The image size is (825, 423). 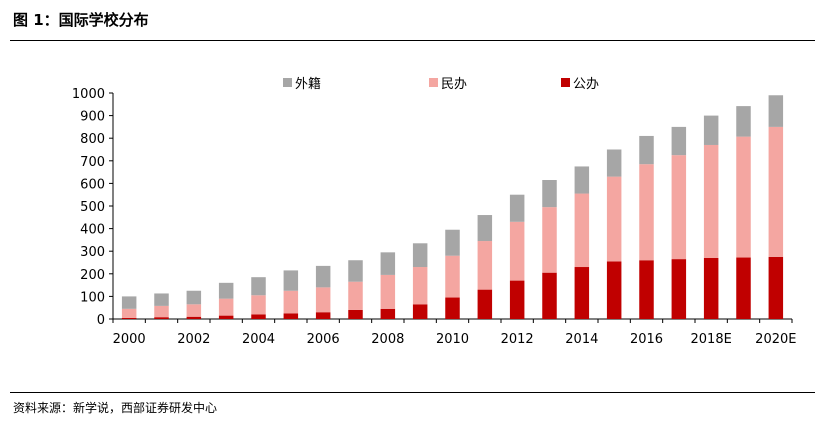 What do you see at coordinates (92, 117) in the screenshot?
I see `y-tick-label: 900` at bounding box center [92, 117].